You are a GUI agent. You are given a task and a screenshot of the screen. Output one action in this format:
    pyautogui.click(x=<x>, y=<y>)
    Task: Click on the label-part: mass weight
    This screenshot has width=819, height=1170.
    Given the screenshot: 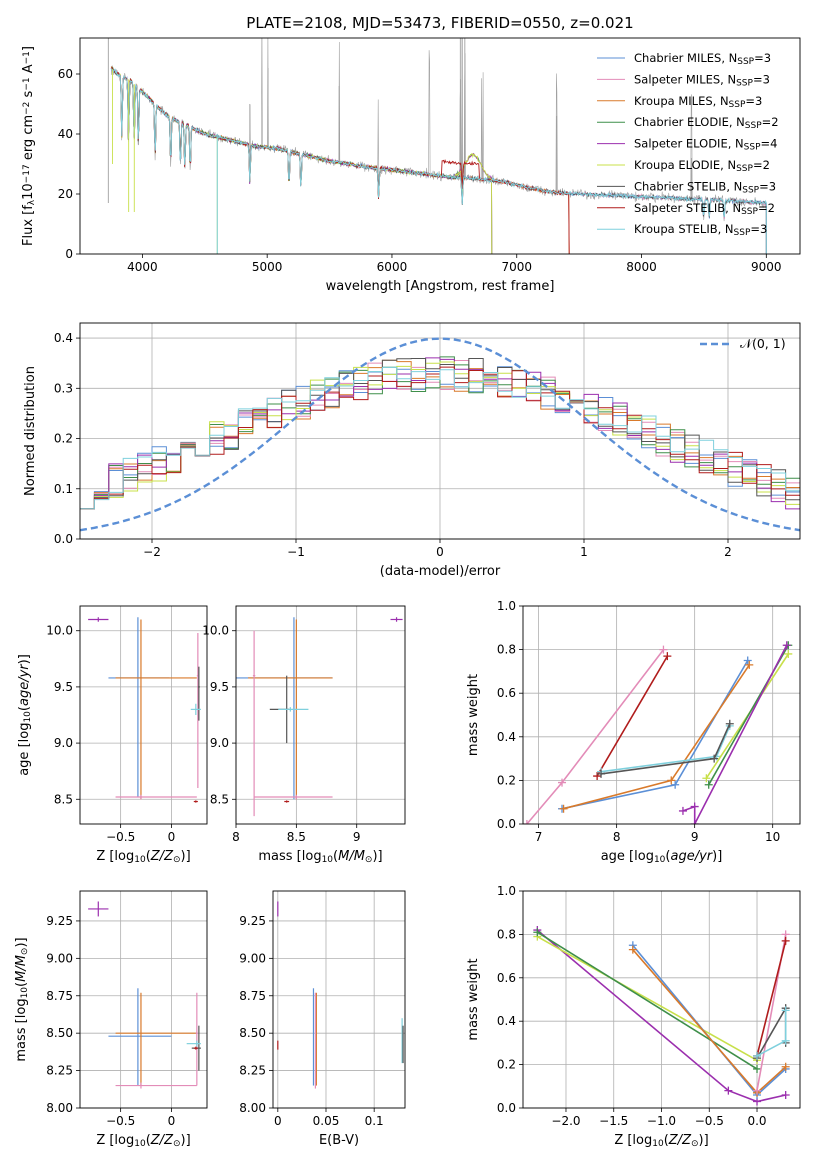 What is the action you would take?
    pyautogui.click(x=473, y=715)
    